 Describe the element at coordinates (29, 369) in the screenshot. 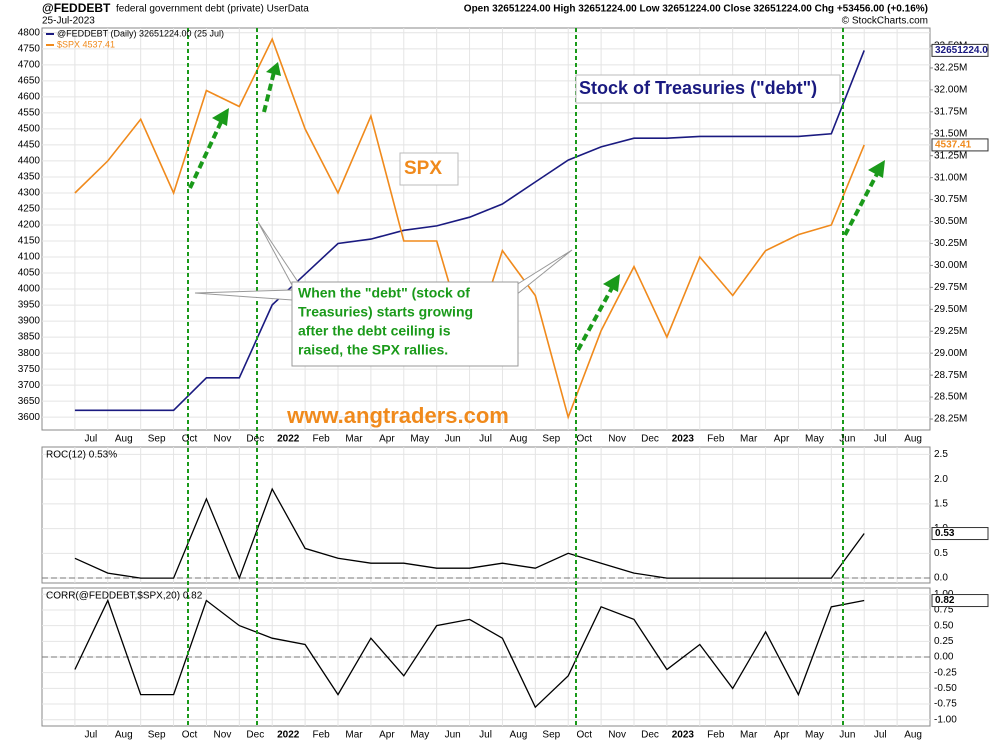

I see `y-tick-label: 3750` at that location.